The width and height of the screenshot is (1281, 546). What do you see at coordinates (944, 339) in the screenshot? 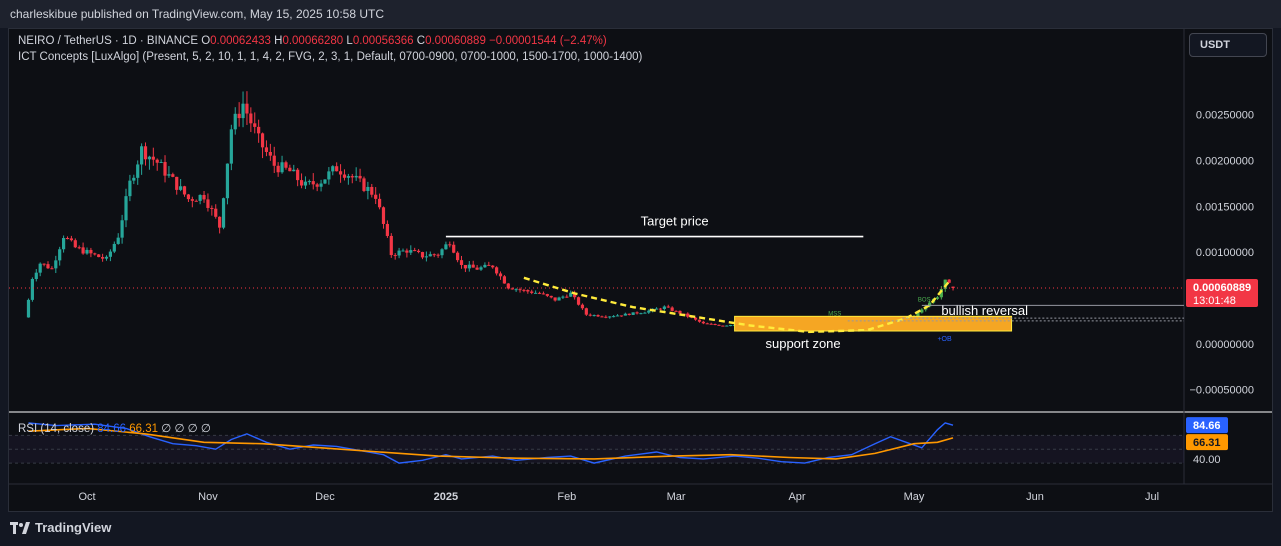
I see `ob-label: +OB` at bounding box center [944, 339].